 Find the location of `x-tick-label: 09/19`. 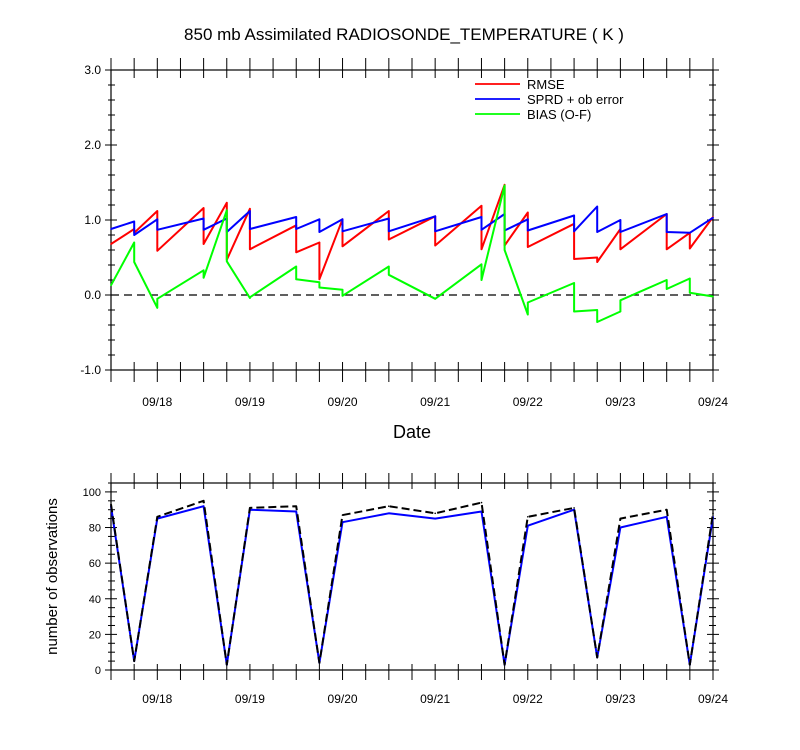

x-tick-label: 09/19 is located at coordinates (250, 699).